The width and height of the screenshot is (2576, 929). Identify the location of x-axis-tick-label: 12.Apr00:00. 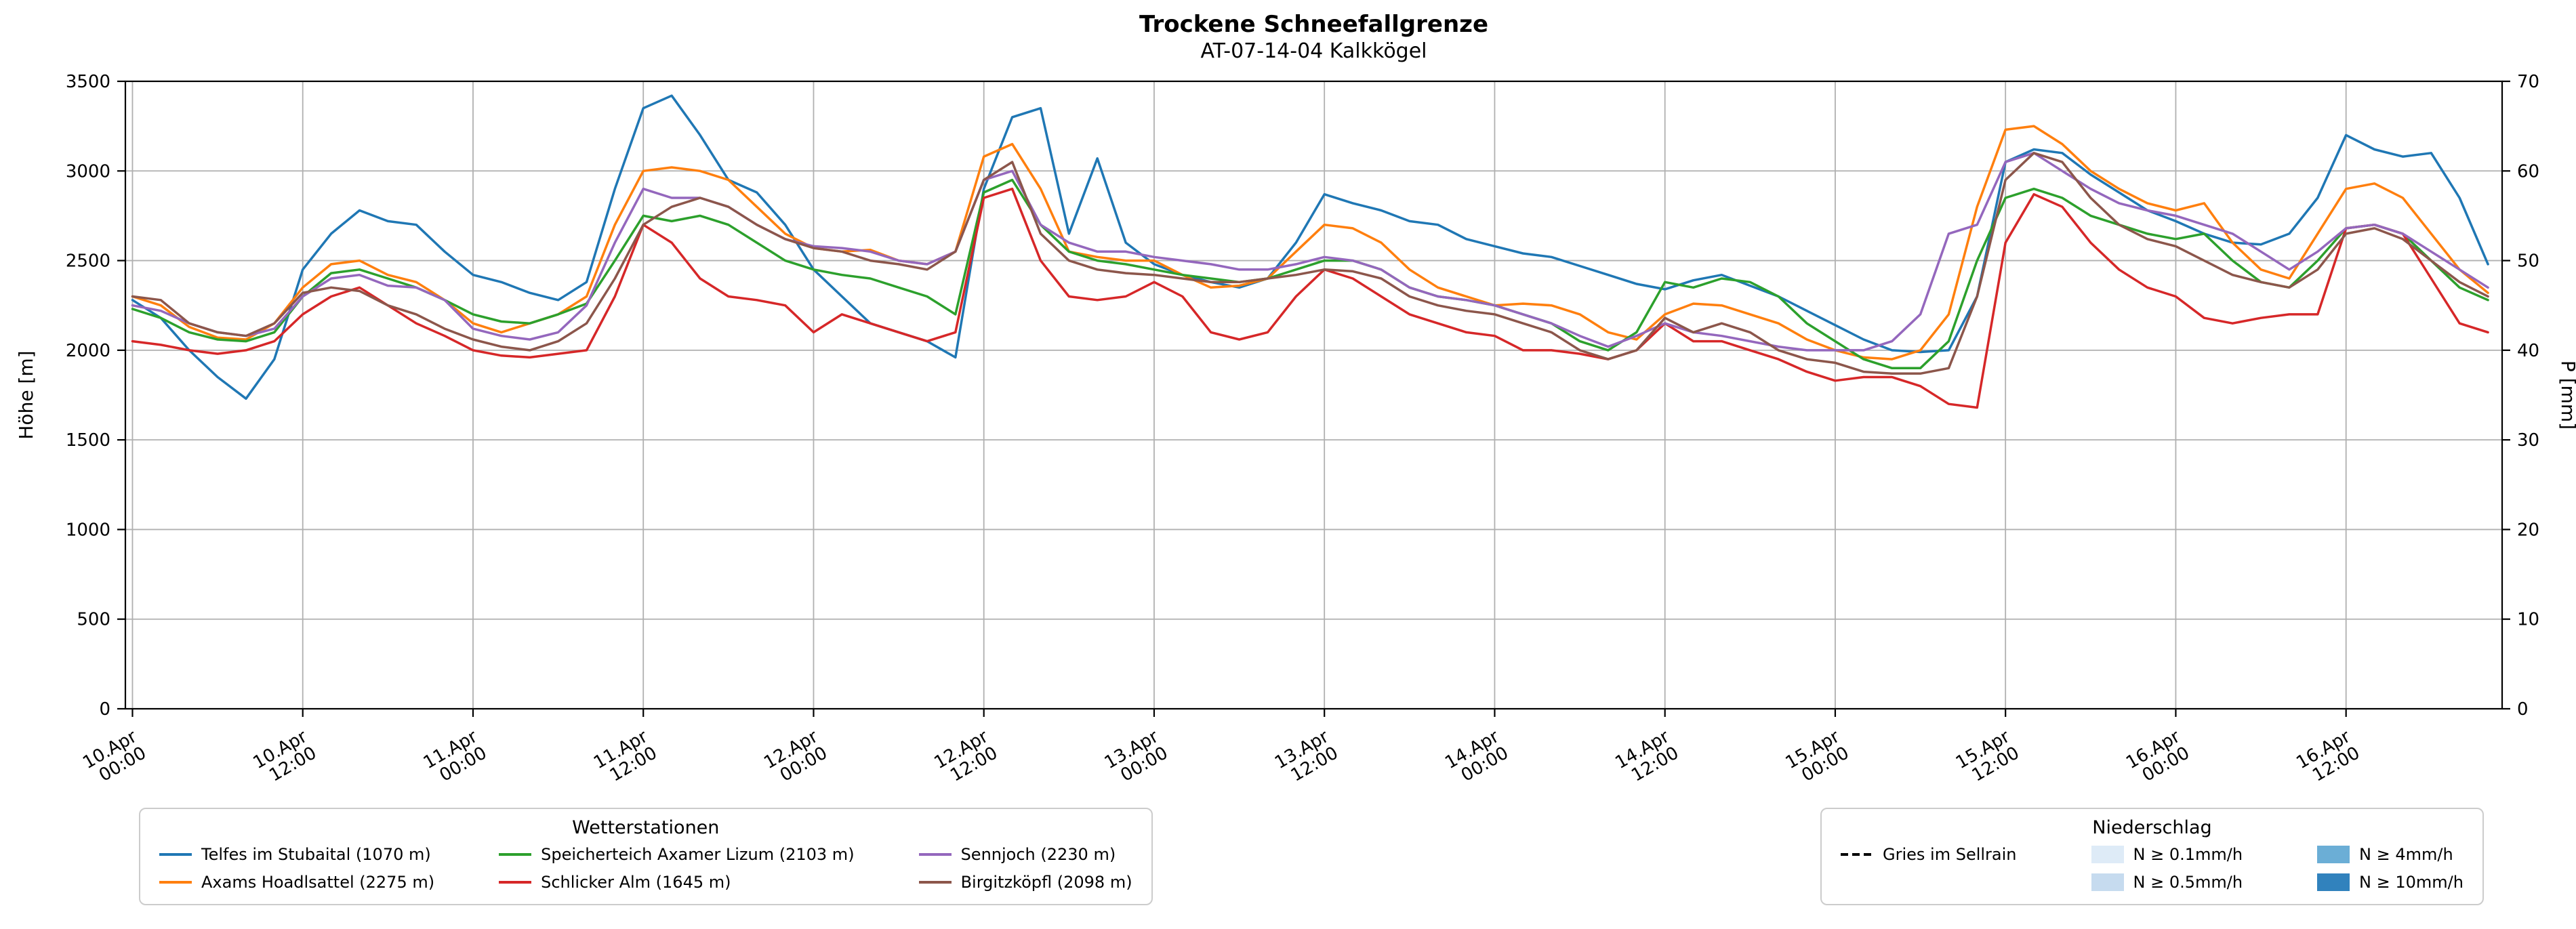
(796, 758).